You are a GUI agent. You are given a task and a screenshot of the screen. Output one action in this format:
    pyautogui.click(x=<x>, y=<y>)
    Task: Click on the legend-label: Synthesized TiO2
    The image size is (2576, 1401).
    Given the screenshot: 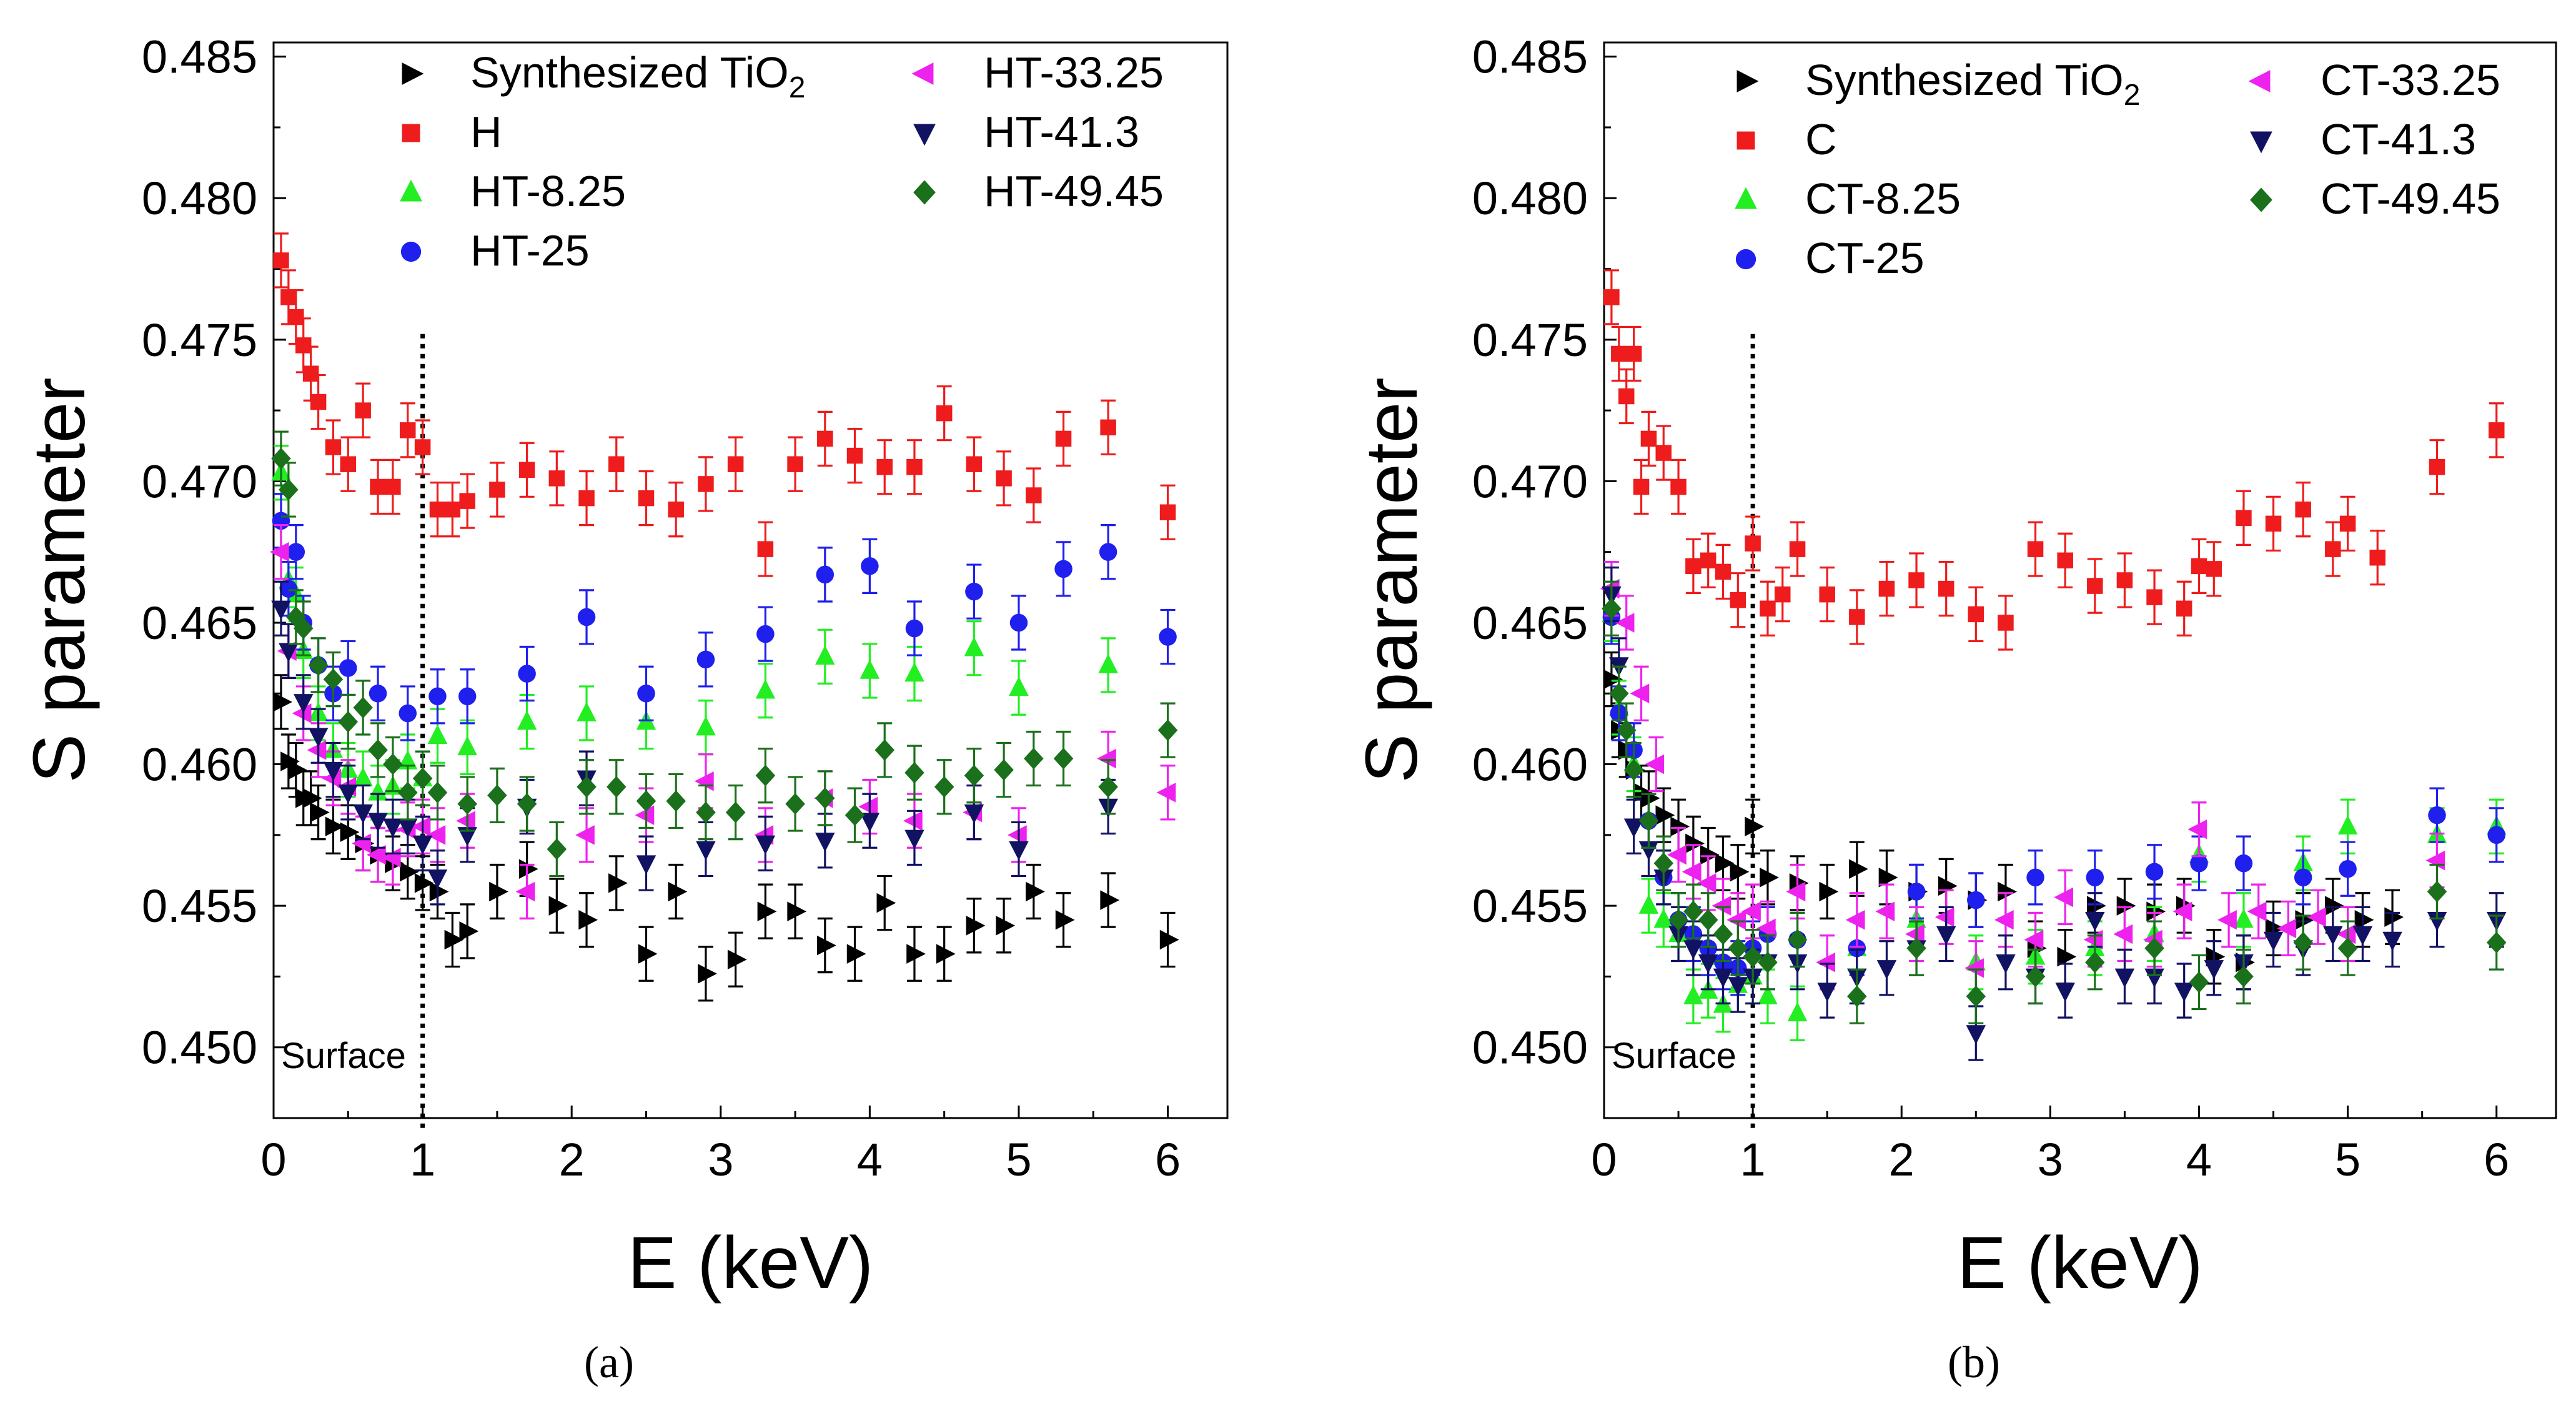 What is the action you would take?
    pyautogui.click(x=637, y=76)
    